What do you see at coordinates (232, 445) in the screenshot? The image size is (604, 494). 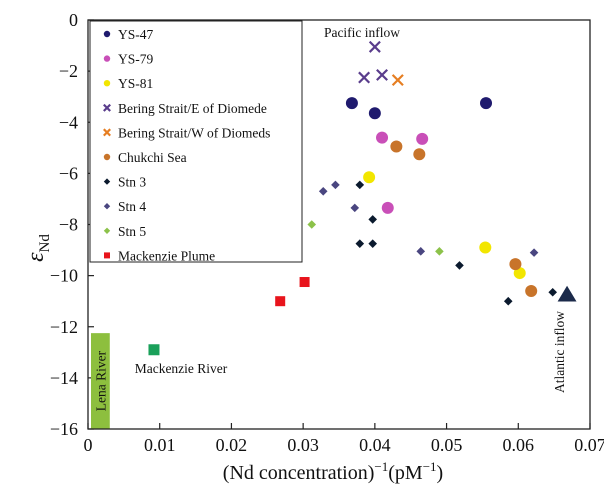 I see `x-tick-label: 0.02` at bounding box center [232, 445].